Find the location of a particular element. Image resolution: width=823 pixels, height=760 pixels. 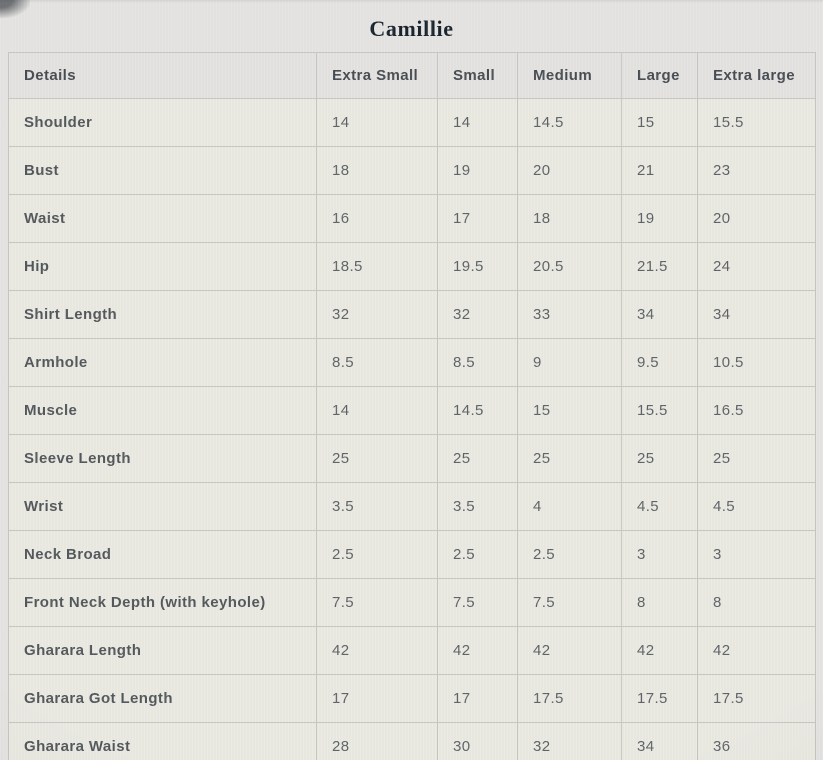

table-row: Gharara Length 42 42 42 42 42 is located at coordinates (412, 650).